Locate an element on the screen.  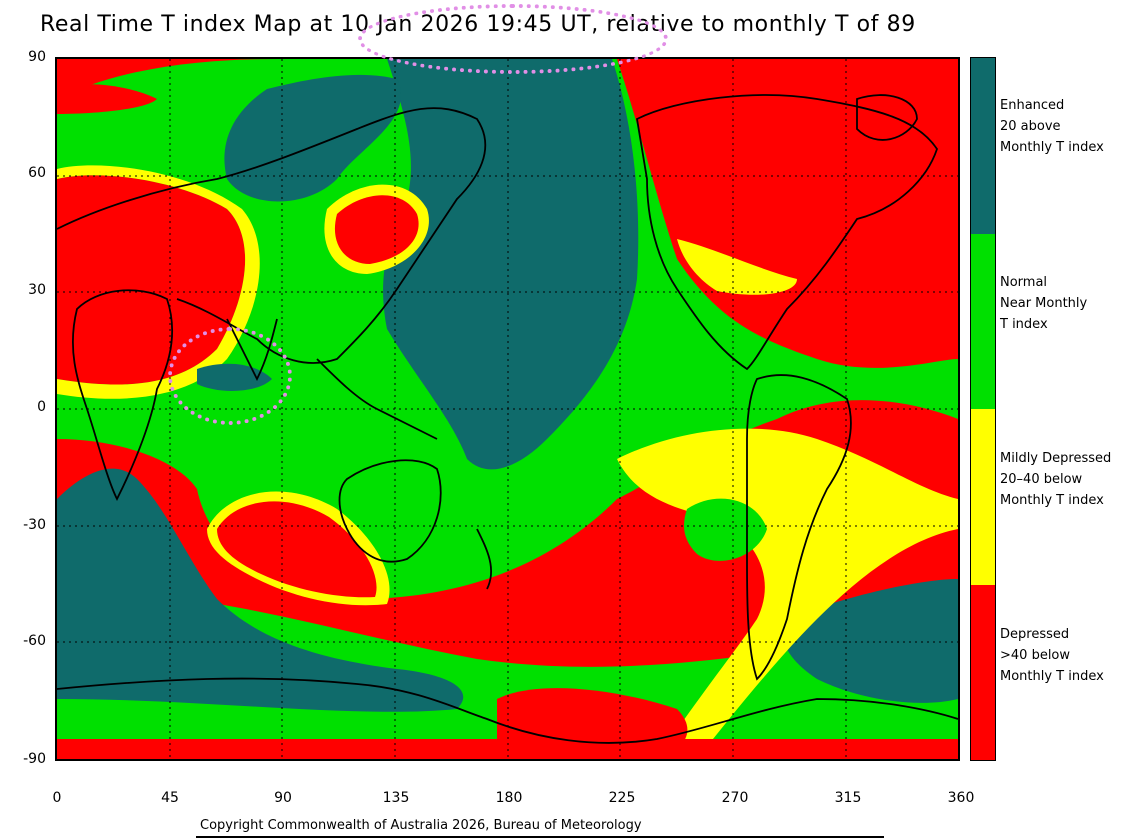
mildly-depressed-north-america is located at coordinates (737, 267).